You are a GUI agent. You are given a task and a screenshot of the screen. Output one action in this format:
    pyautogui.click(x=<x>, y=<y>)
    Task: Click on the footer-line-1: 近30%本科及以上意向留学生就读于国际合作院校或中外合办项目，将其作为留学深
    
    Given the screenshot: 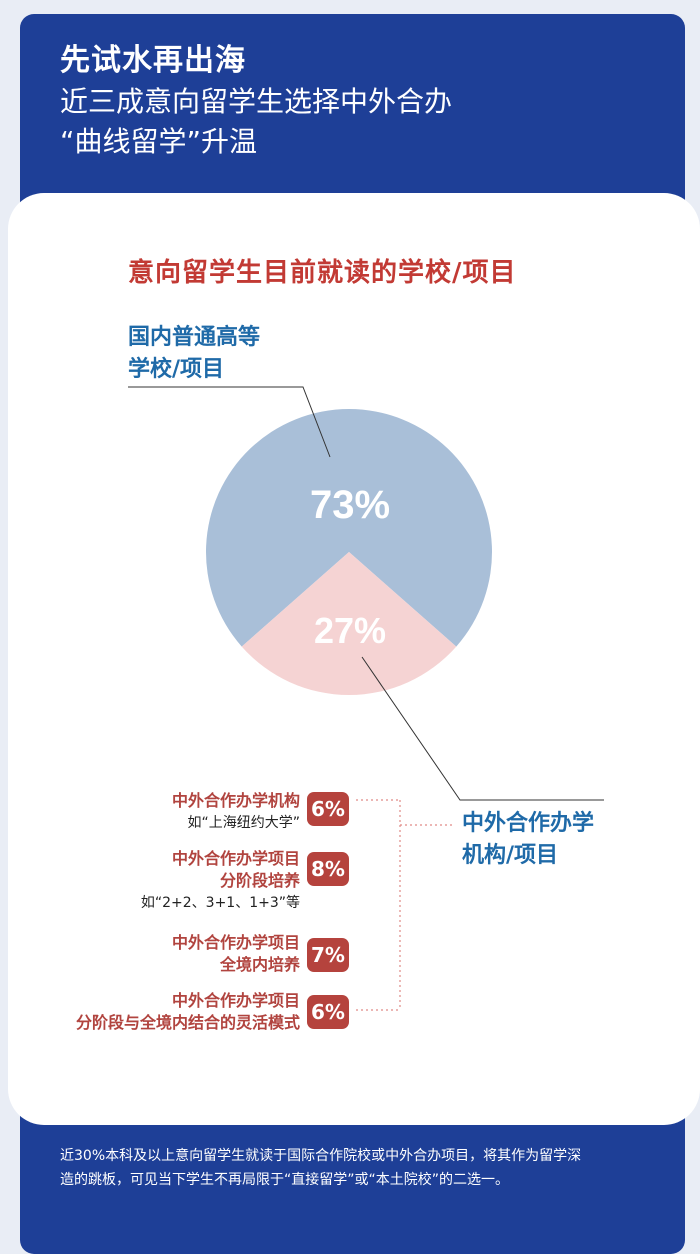 What is the action you would take?
    pyautogui.click(x=360, y=1156)
    